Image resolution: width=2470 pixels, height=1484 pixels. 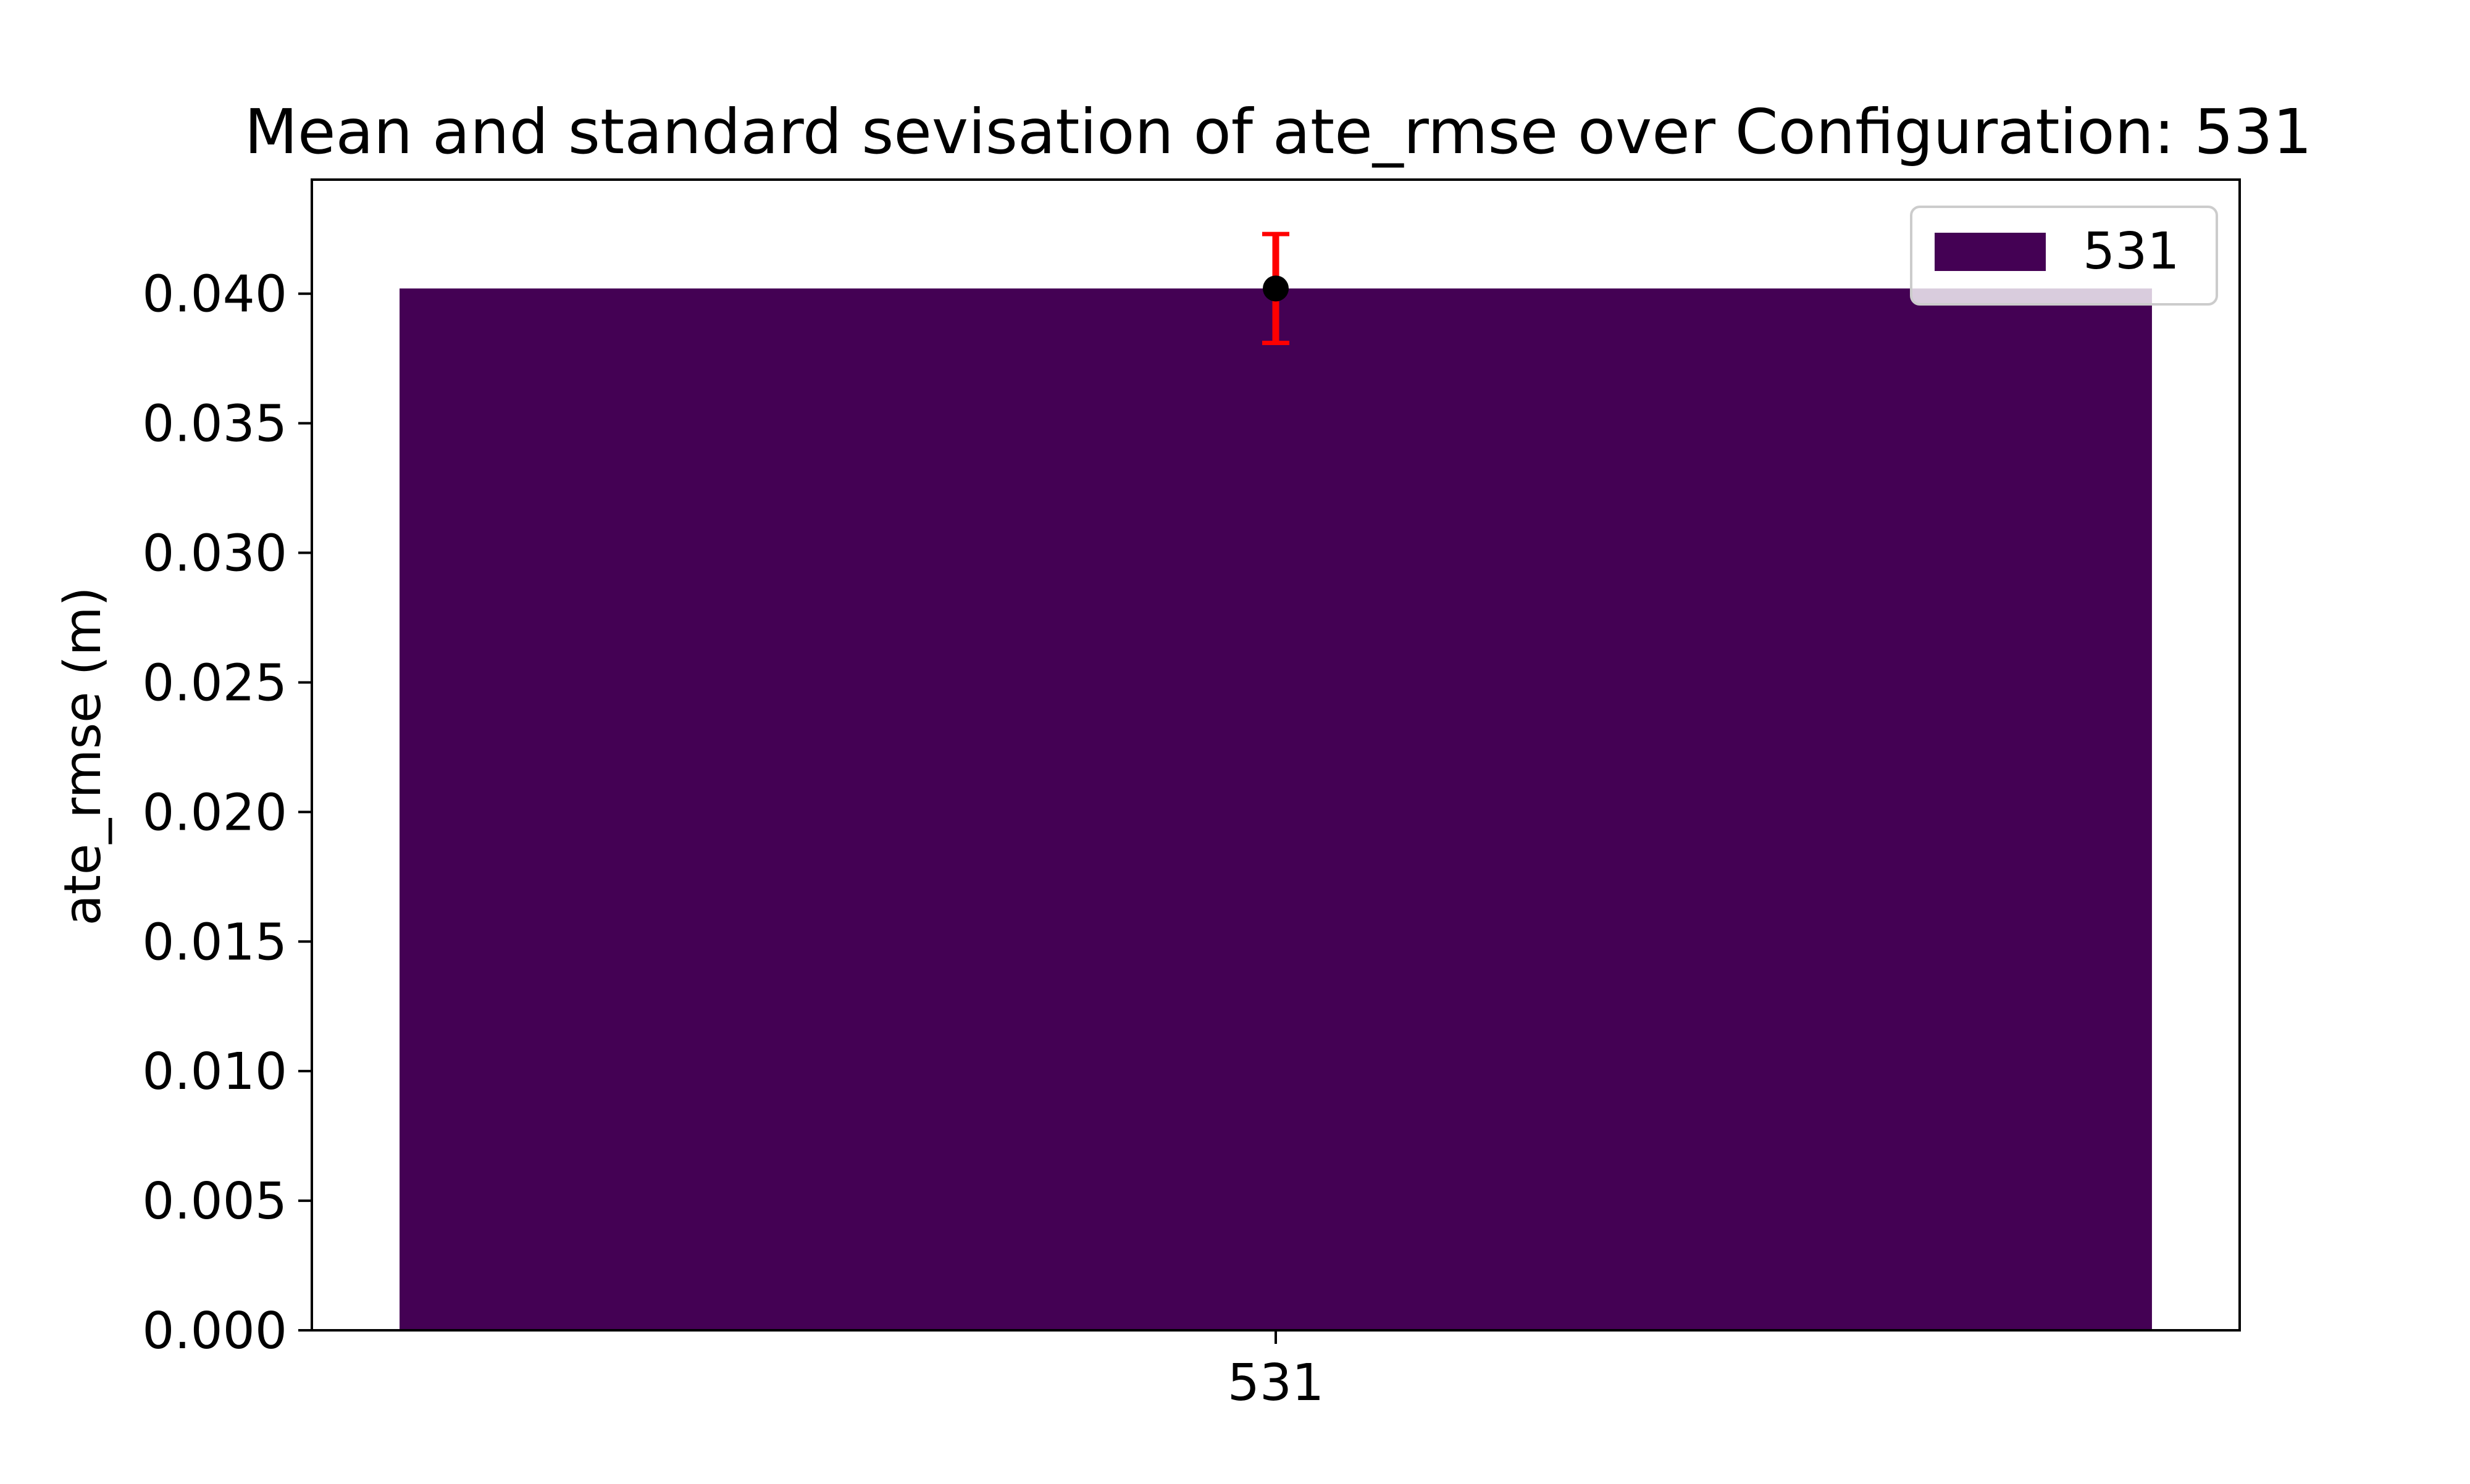 What do you see at coordinates (214, 554) in the screenshot?
I see `y-tick-label: 0.030` at bounding box center [214, 554].